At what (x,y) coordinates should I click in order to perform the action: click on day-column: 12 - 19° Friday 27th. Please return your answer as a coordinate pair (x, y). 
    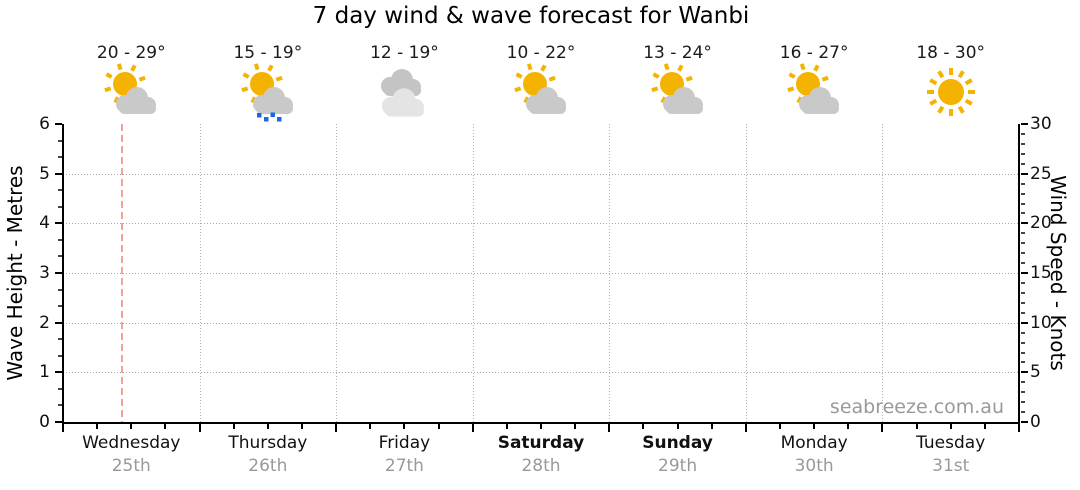
    Looking at the image, I should click on (404, 245).